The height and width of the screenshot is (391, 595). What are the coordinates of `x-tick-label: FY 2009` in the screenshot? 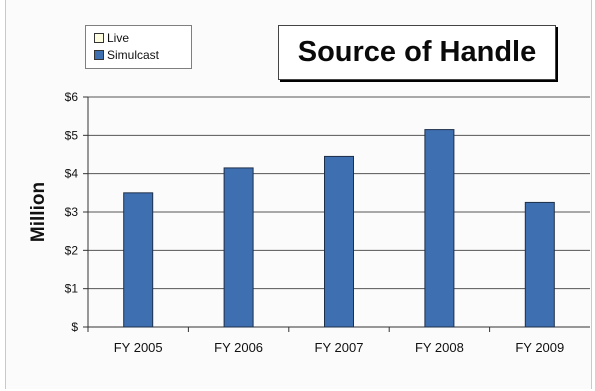 It's located at (539, 347).